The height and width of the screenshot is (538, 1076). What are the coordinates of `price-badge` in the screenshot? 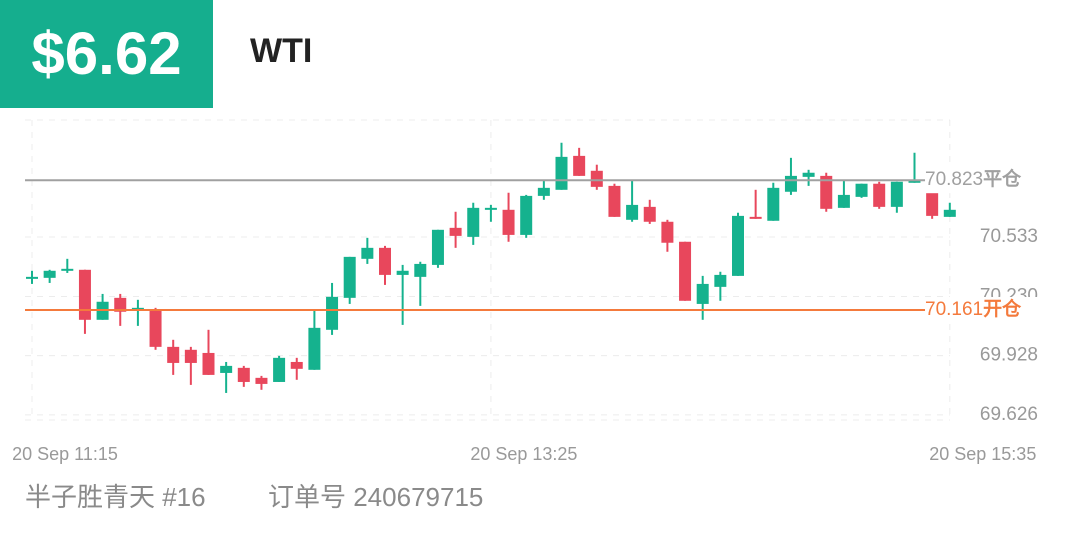 It's located at (106, 54).